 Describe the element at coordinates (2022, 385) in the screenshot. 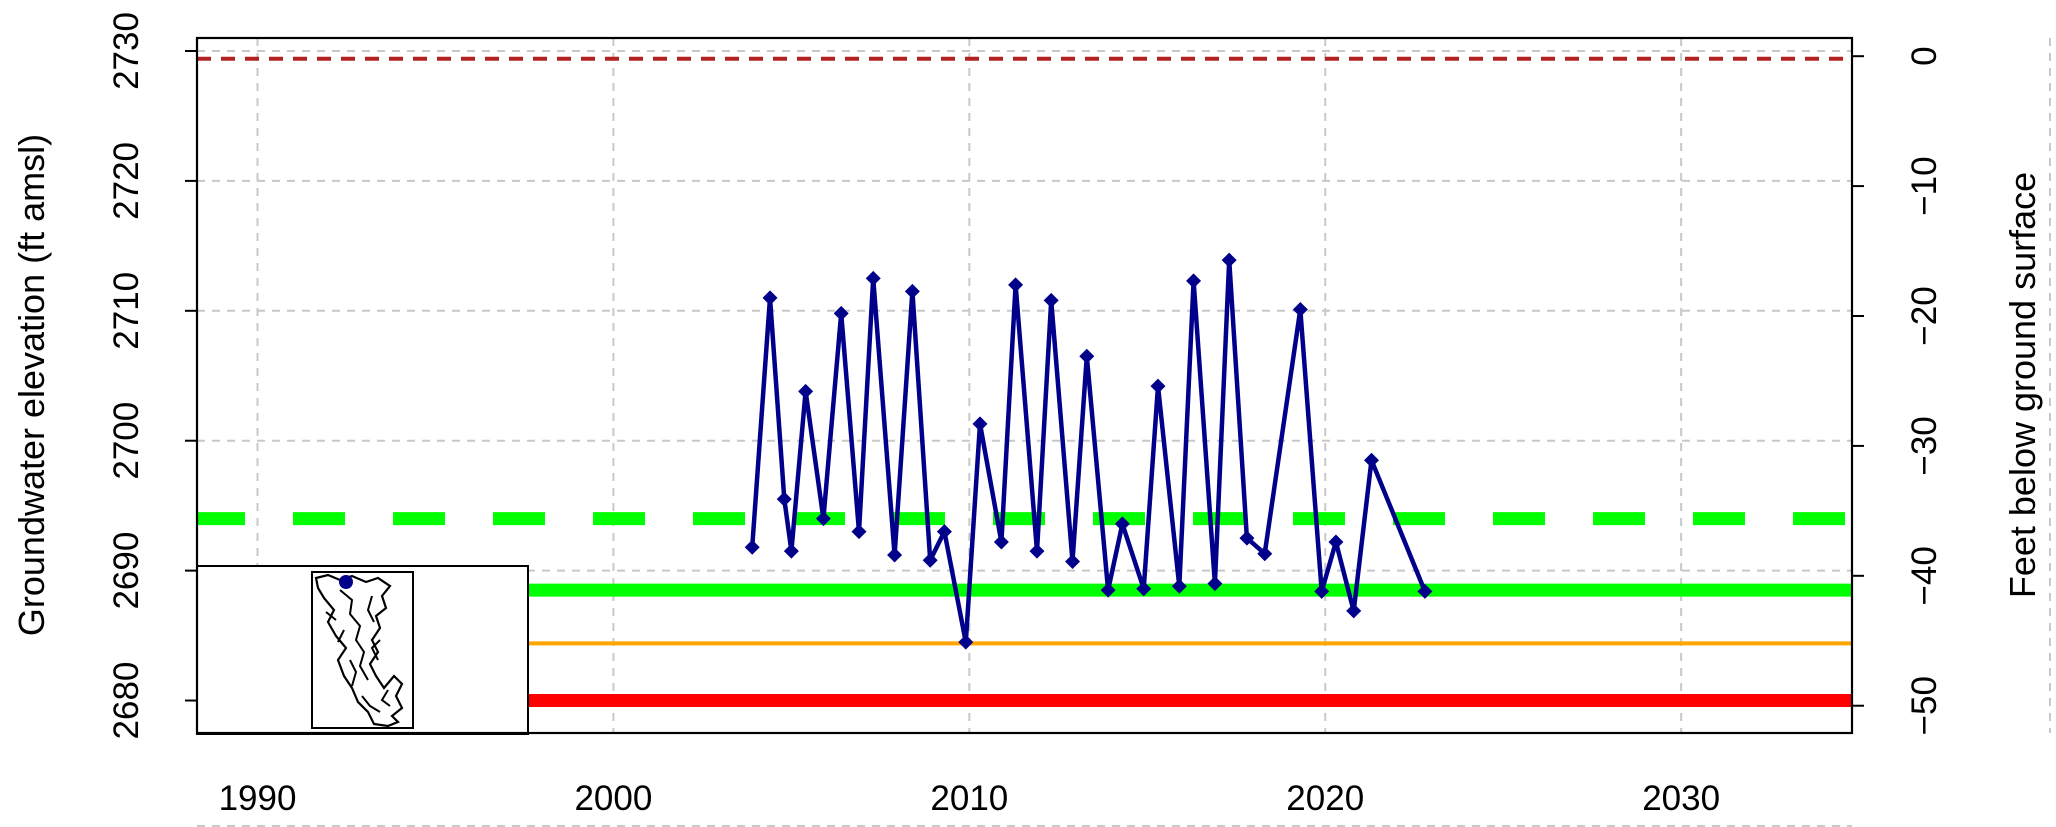

I see `y2-axis-title: Feet below ground surface` at that location.